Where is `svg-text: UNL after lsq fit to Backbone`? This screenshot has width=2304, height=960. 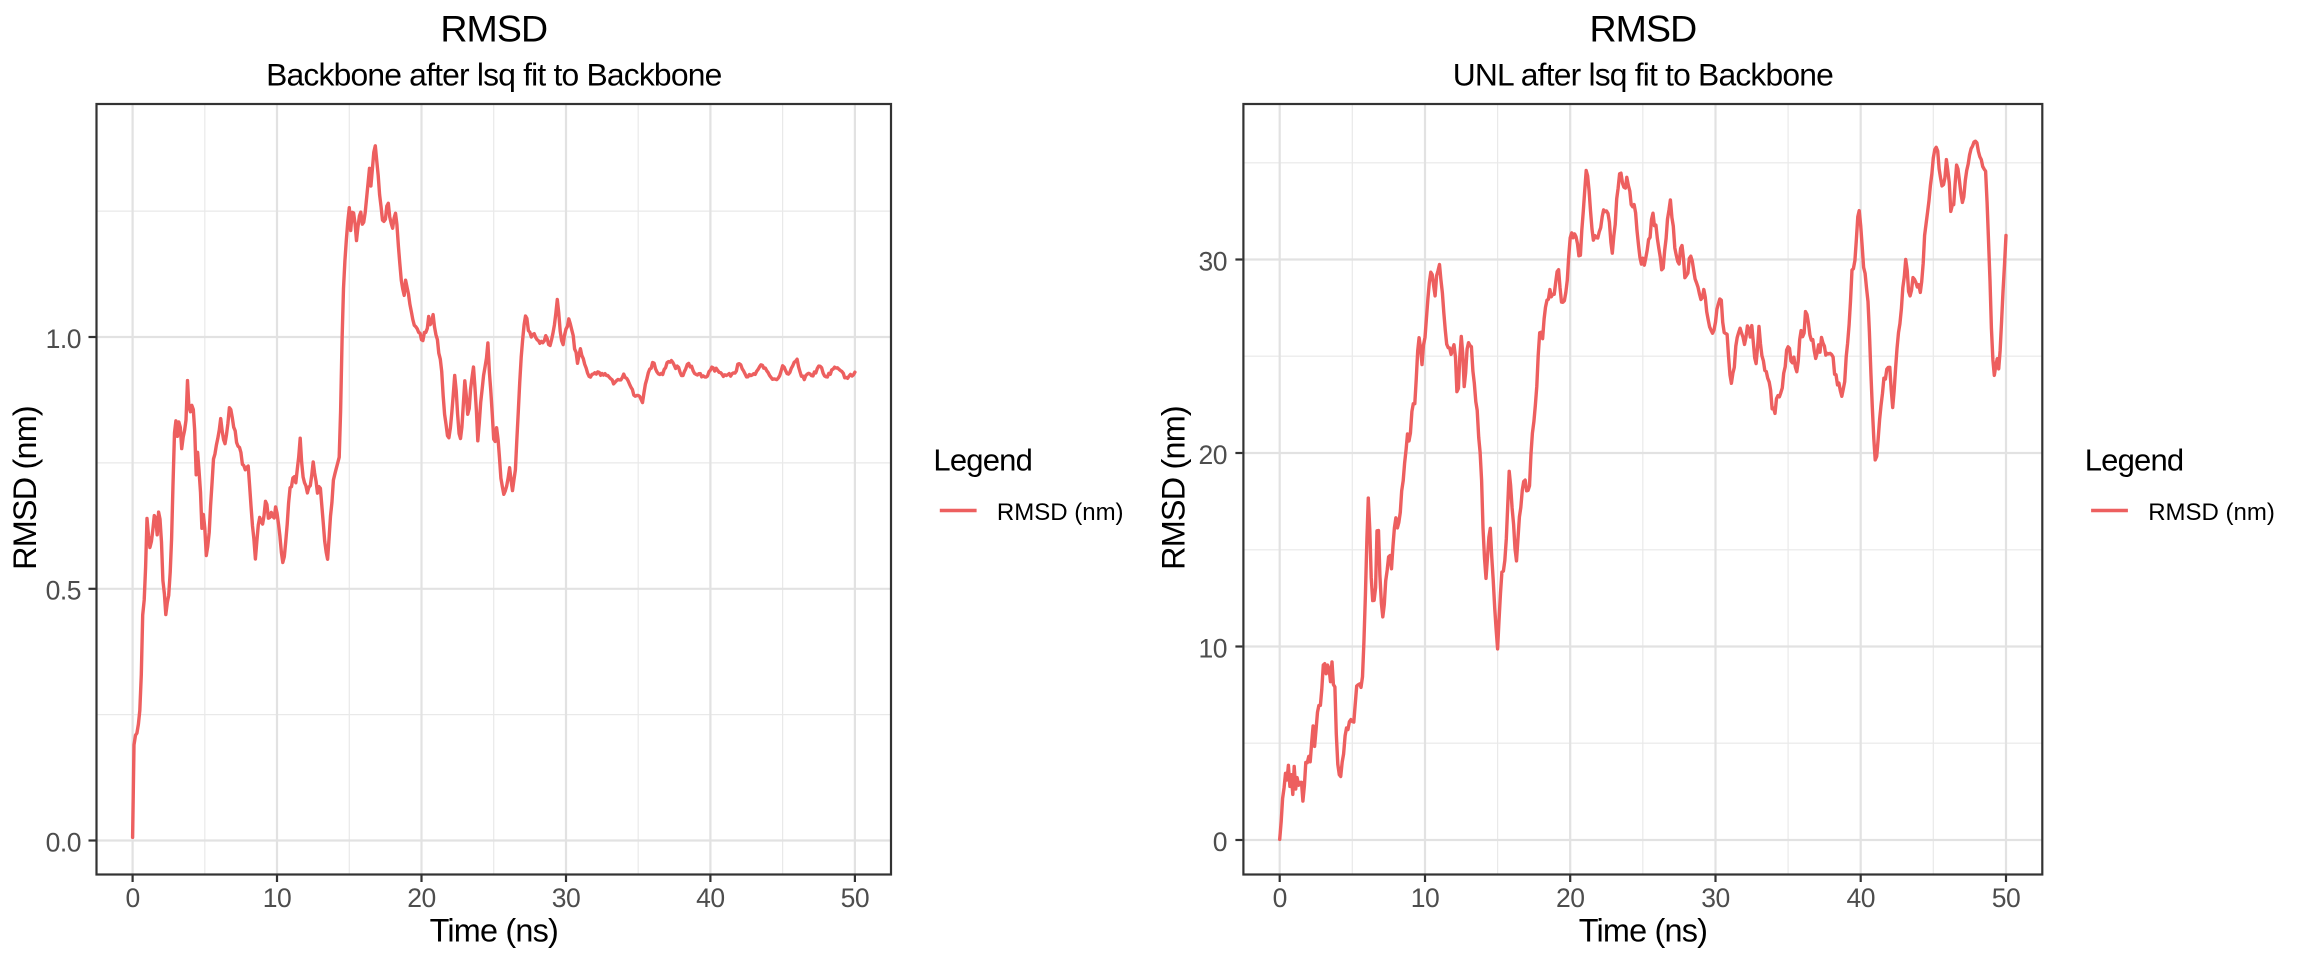 svg-text: UNL after lsq fit to Backbone is located at coordinates (1643, 75).